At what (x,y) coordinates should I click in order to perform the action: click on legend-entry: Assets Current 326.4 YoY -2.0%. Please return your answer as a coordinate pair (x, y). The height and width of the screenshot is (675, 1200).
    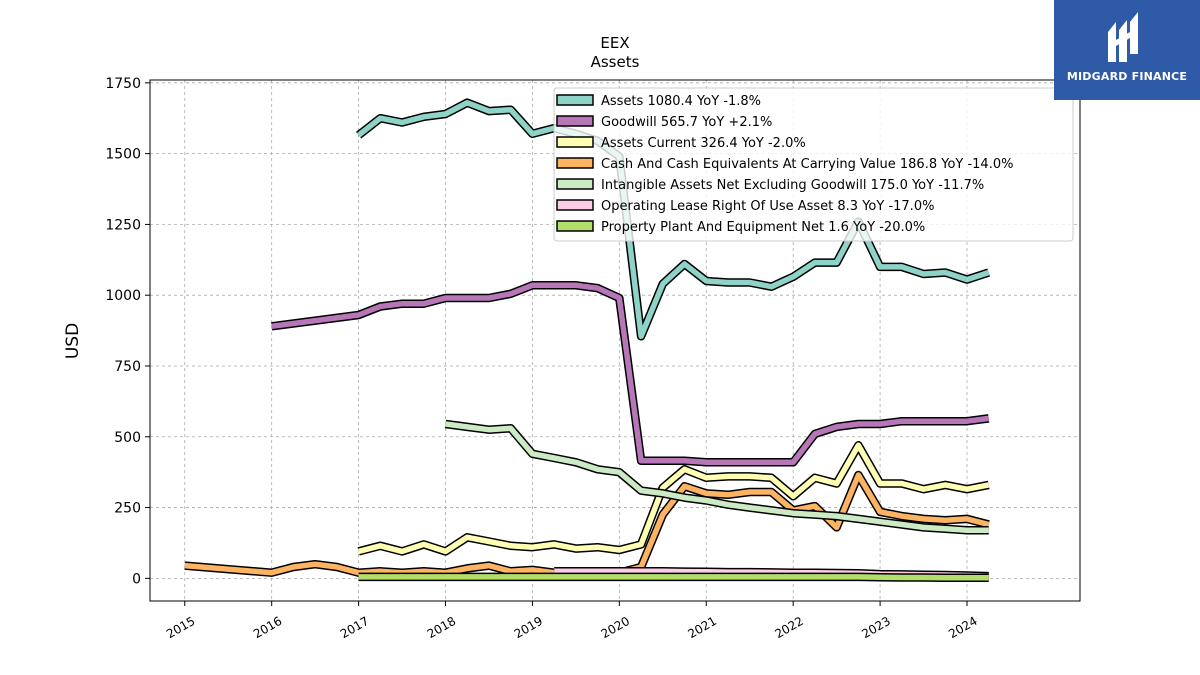
    Looking at the image, I should click on (703, 143).